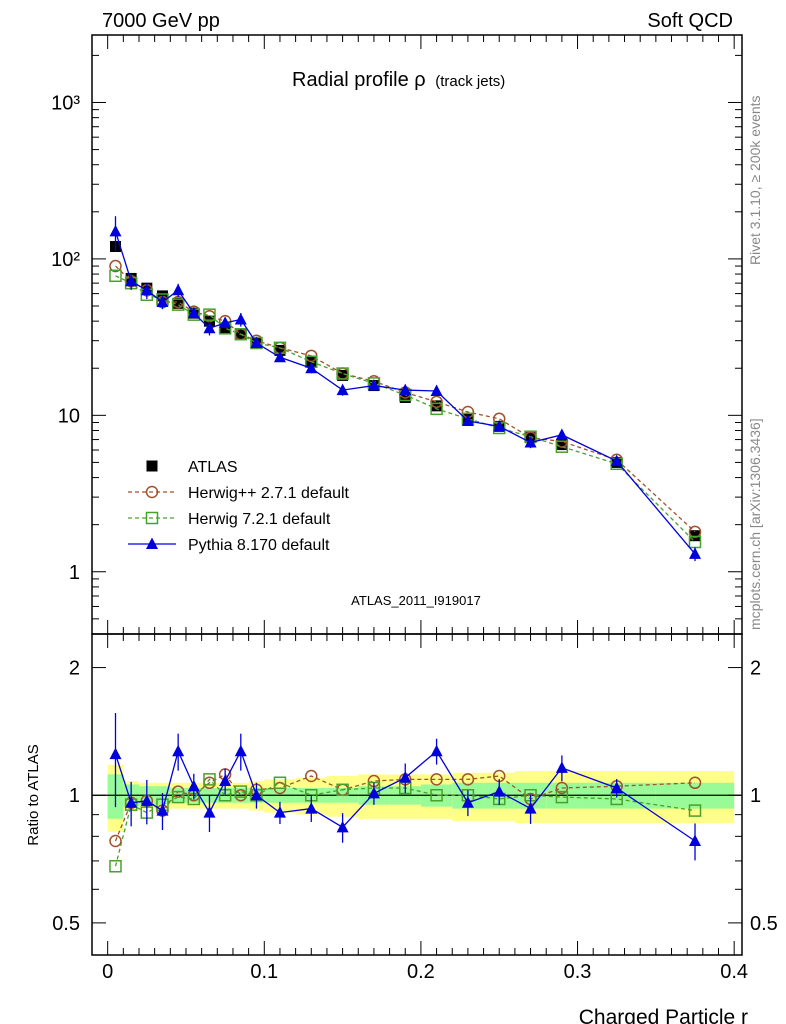 The height and width of the screenshot is (1024, 786). I want to click on ratio-bands, so click(417, 798).